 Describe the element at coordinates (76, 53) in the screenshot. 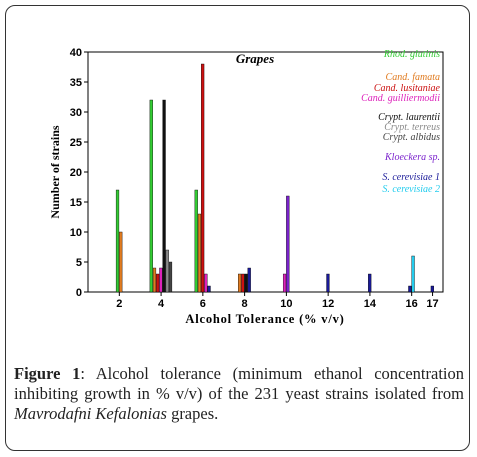

I see `y-tick-label: 40` at that location.